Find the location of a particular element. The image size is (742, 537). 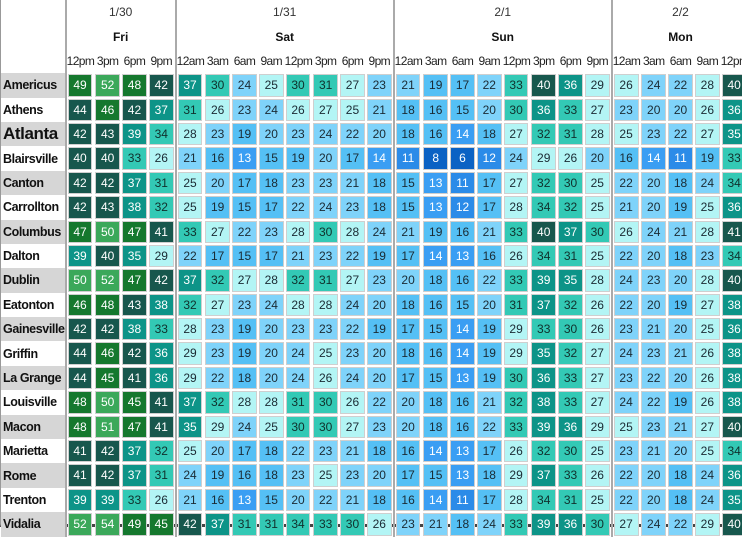

heatmap-cell: 17 is located at coordinates (244, 451).